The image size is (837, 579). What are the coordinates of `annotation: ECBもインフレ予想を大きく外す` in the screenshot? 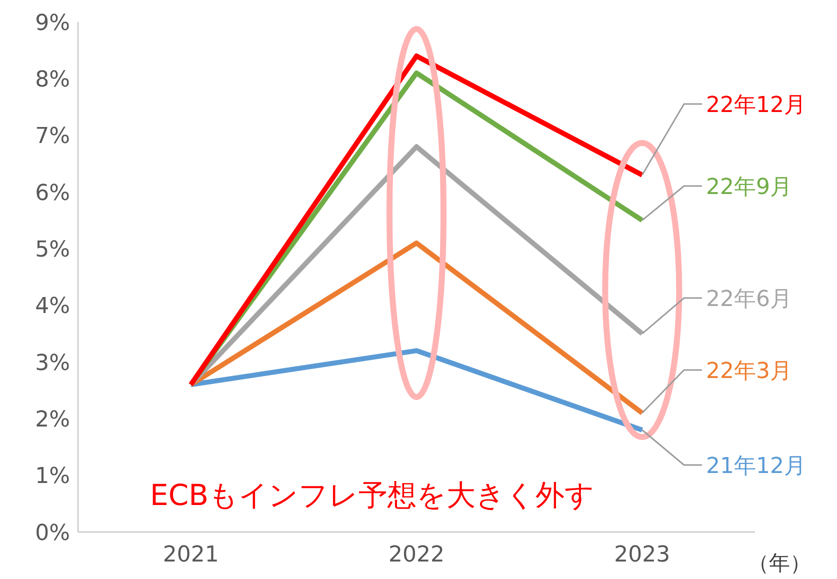 It's located at (372, 495).